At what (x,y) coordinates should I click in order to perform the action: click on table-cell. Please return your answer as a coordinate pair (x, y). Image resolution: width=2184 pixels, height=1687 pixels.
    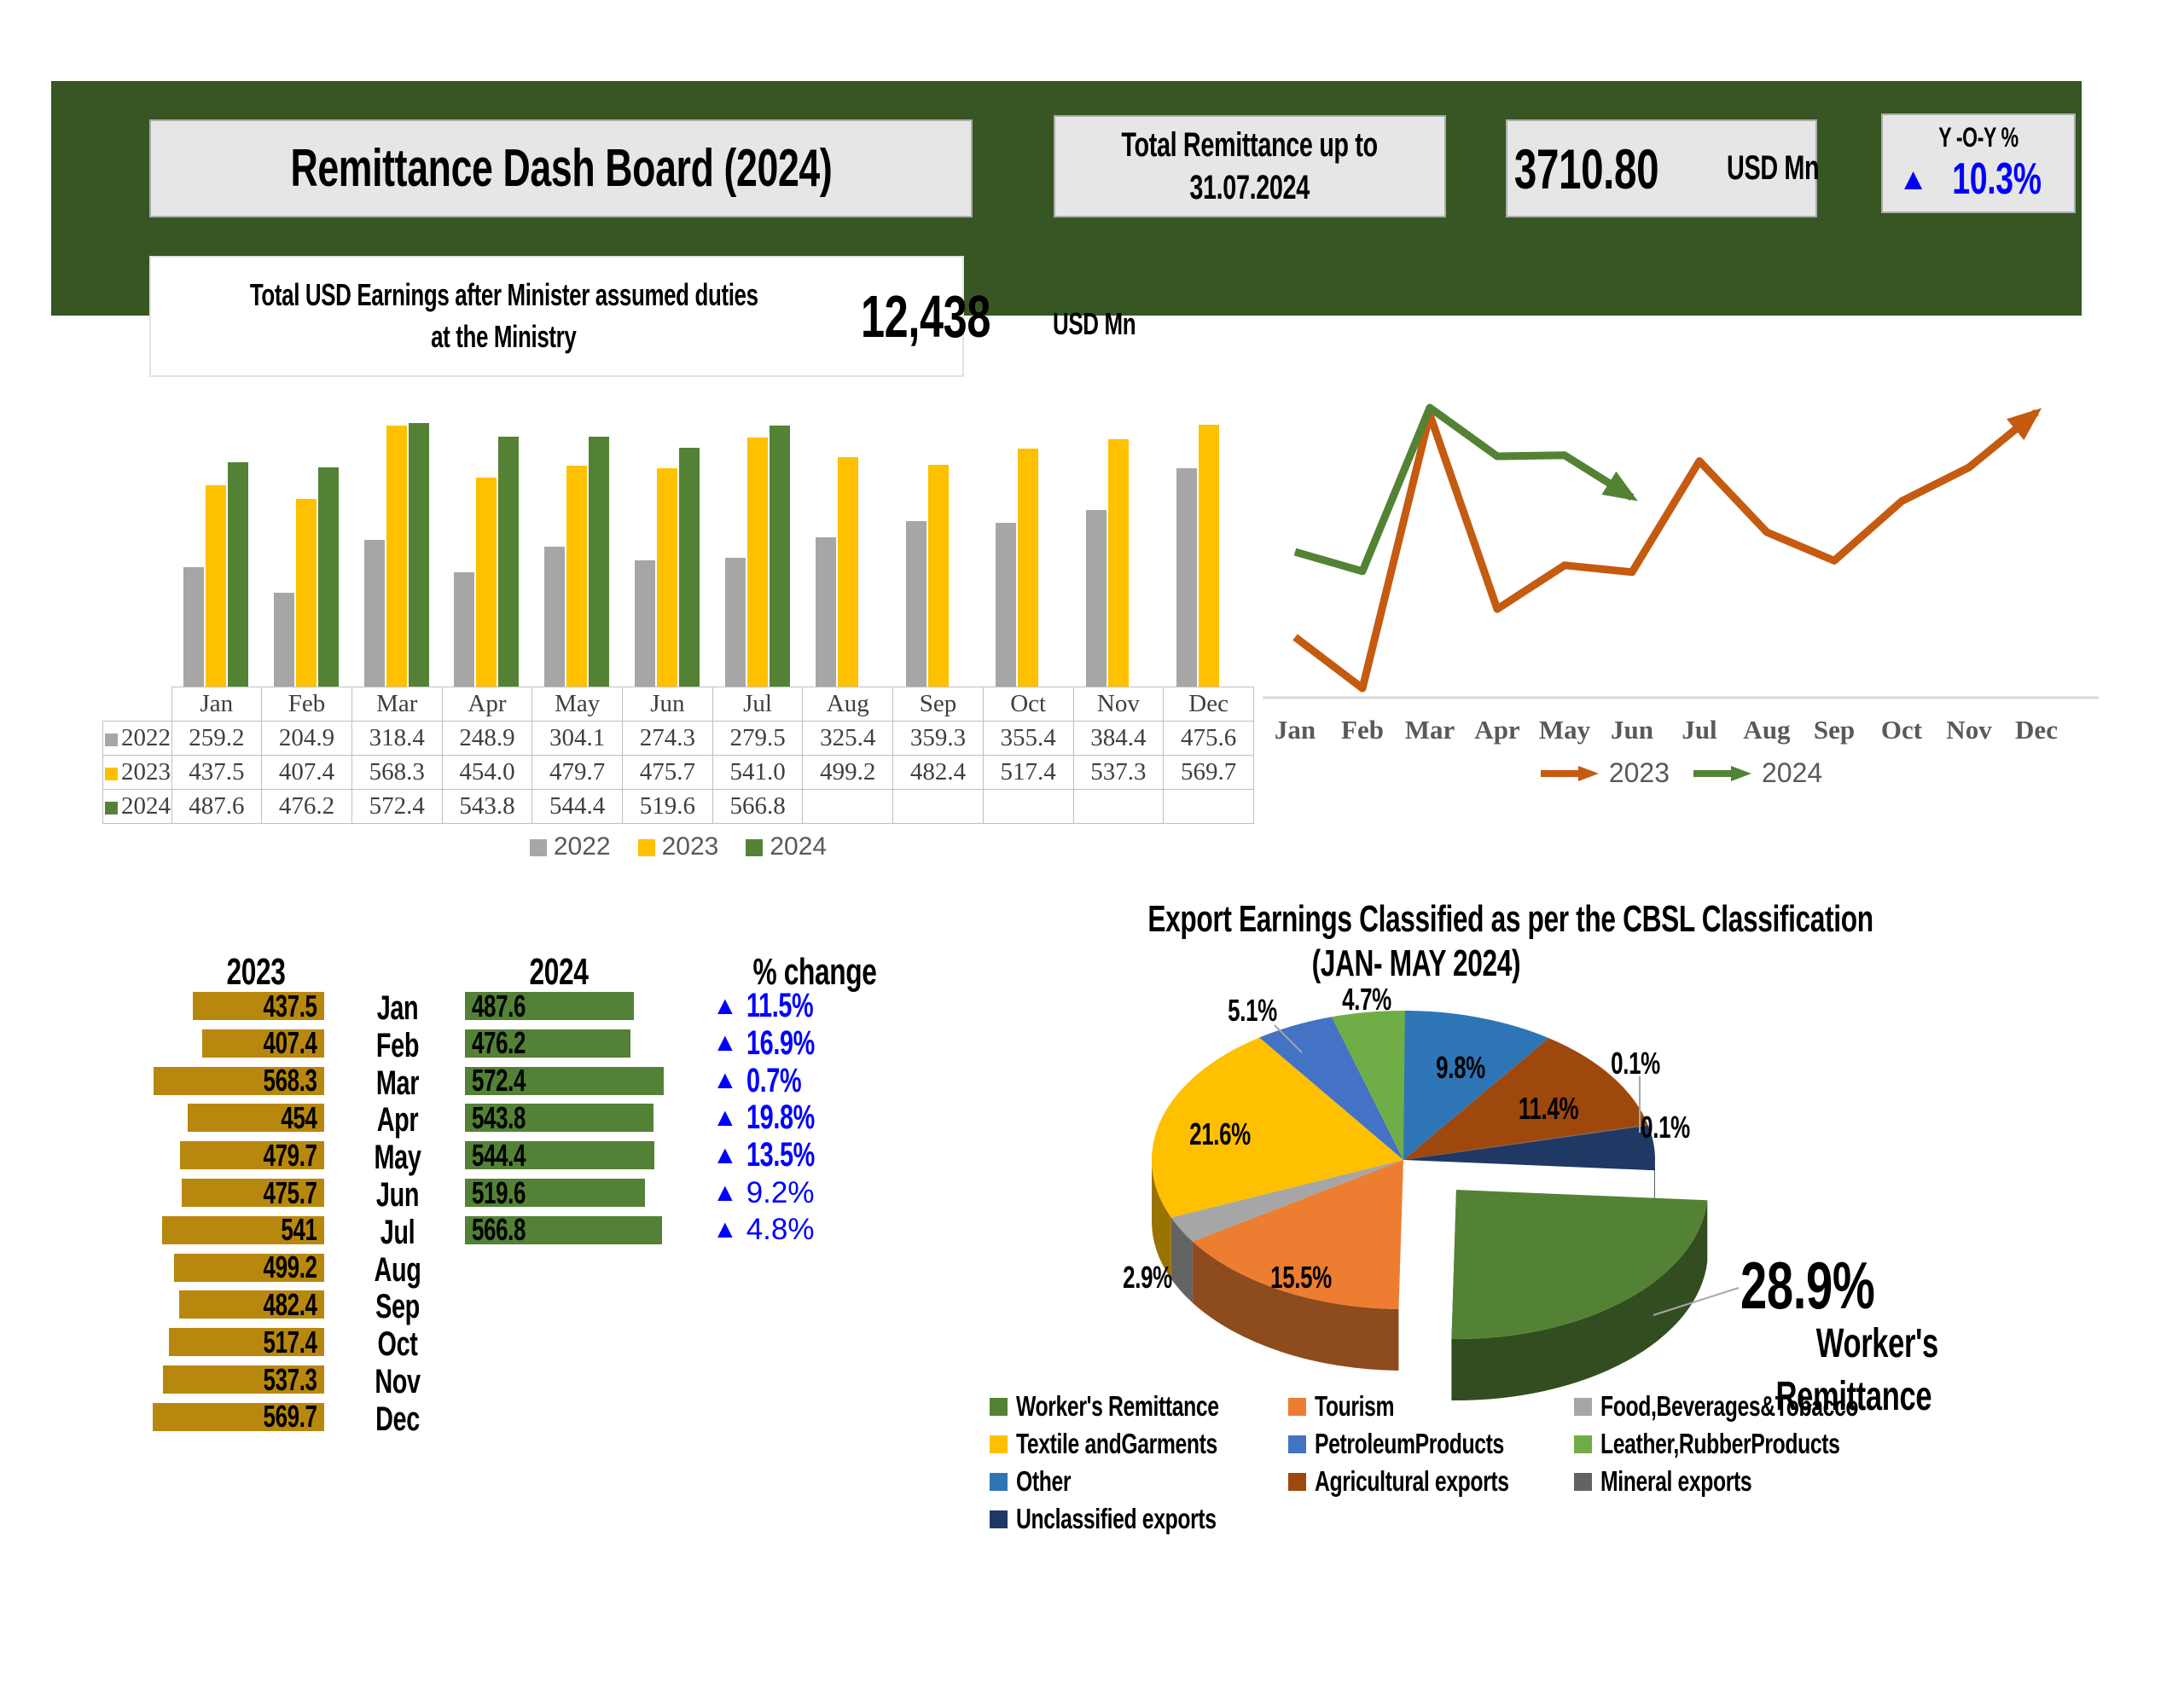
    Looking at the image, I should click on (848, 806).